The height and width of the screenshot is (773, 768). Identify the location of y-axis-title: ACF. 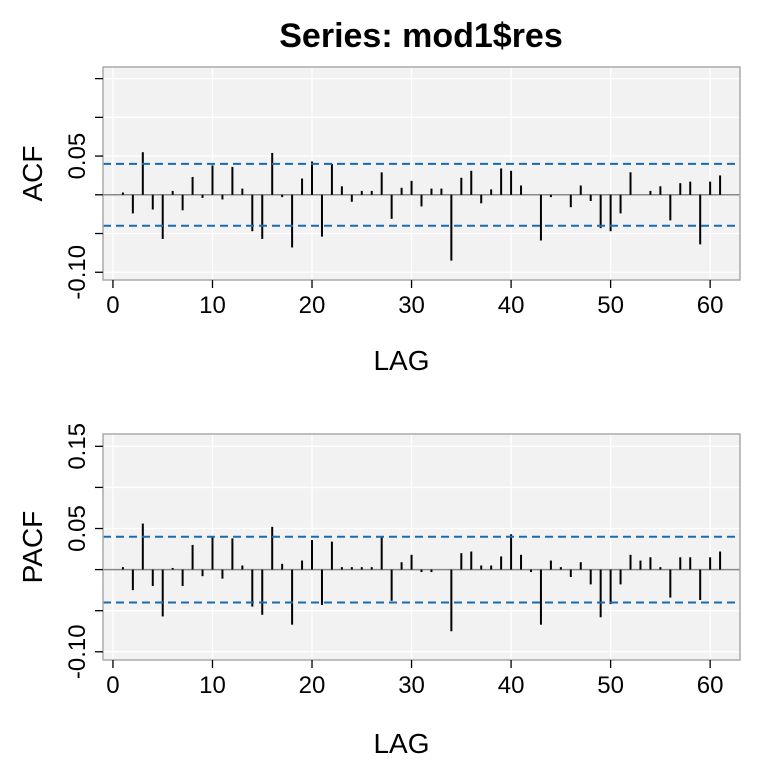
(32, 174).